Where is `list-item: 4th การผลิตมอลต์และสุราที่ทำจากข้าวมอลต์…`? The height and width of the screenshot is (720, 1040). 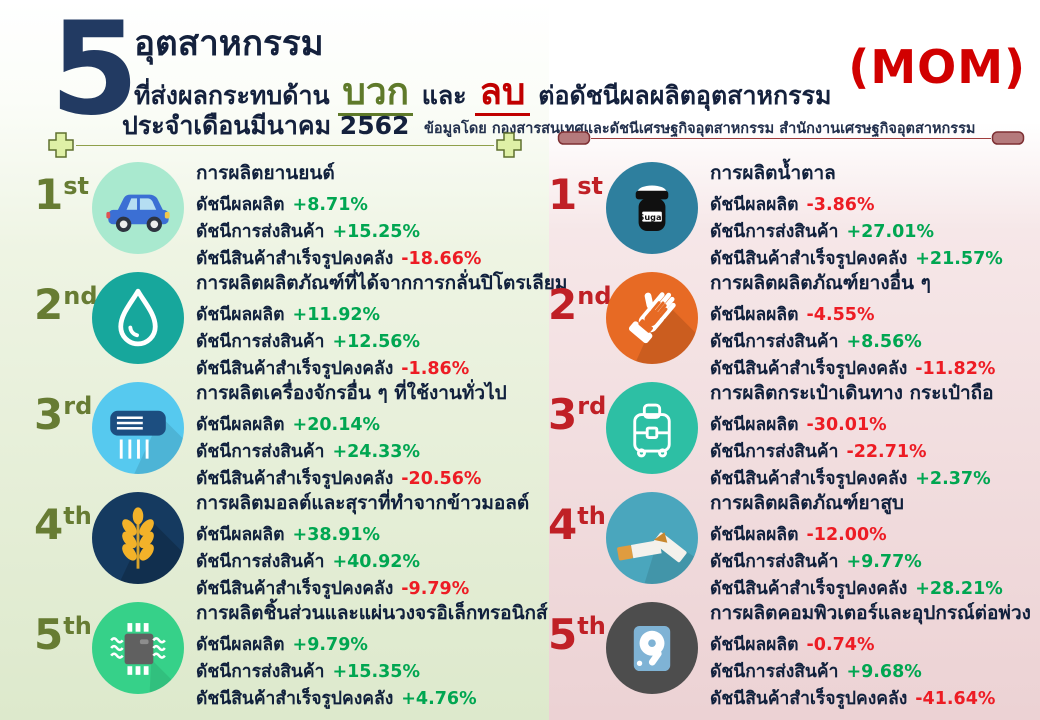 list-item: 4th การผลิตมอลต์และสุราที่ทำจากข้าวมอลต์… is located at coordinates (291, 542).